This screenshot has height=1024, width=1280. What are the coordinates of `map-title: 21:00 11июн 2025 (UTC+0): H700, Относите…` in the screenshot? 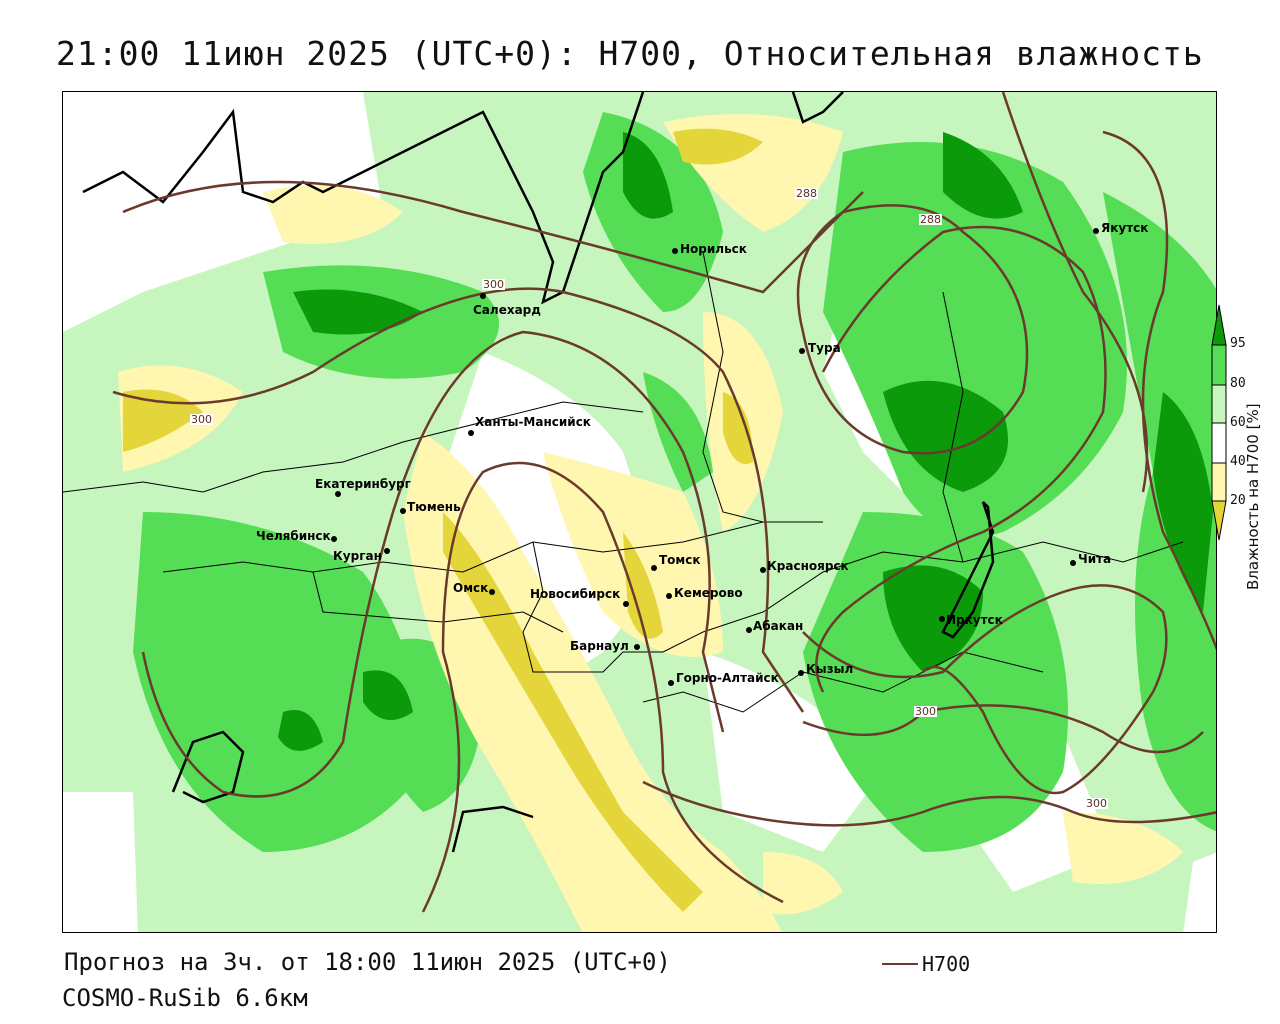 It's located at (630, 53).